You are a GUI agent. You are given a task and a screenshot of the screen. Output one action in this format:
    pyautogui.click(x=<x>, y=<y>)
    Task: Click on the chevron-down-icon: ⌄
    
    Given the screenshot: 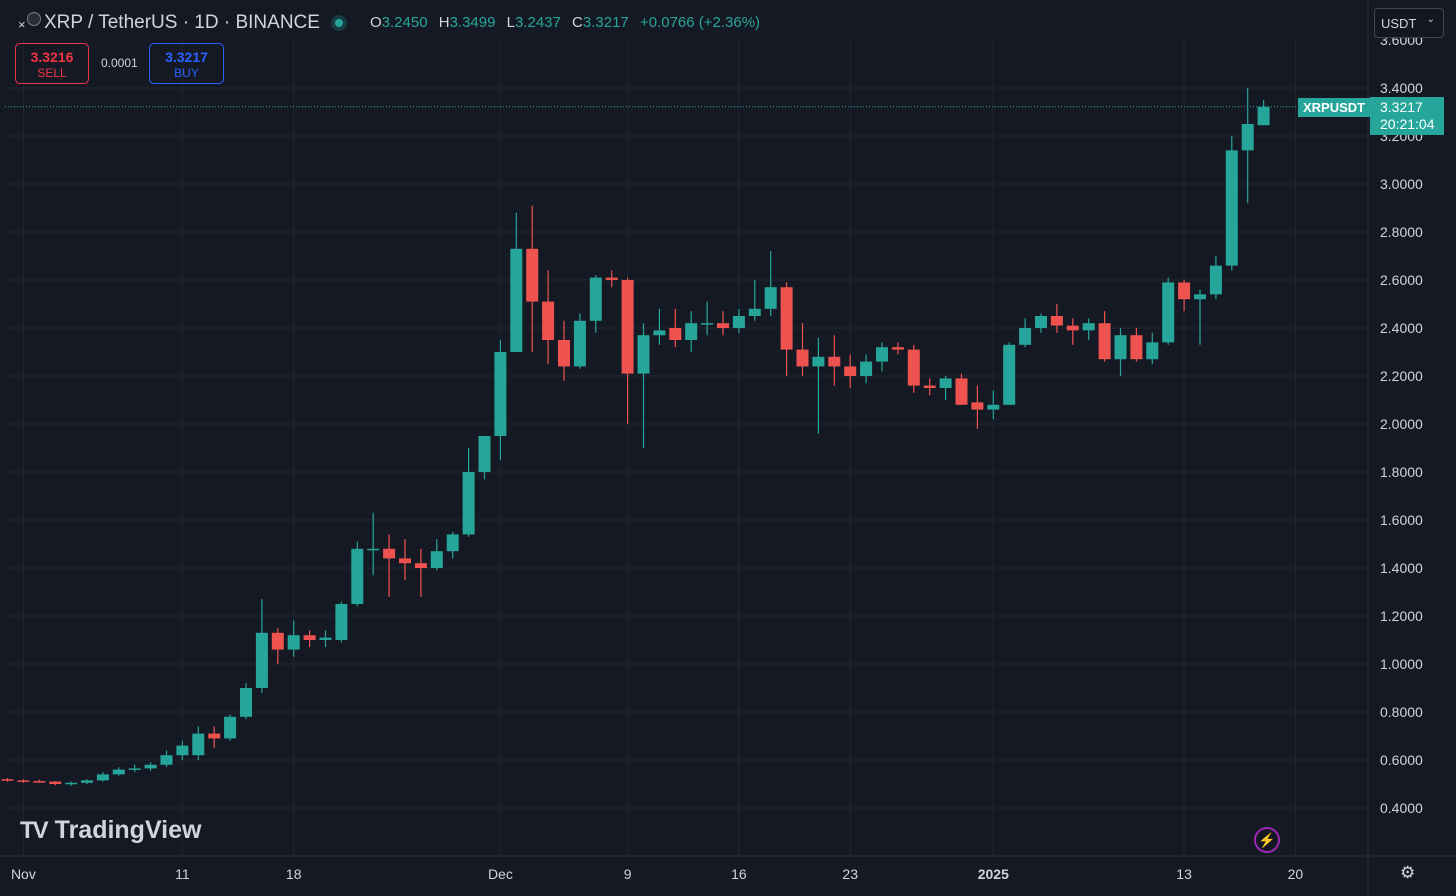 What is the action you would take?
    pyautogui.click(x=1430, y=19)
    